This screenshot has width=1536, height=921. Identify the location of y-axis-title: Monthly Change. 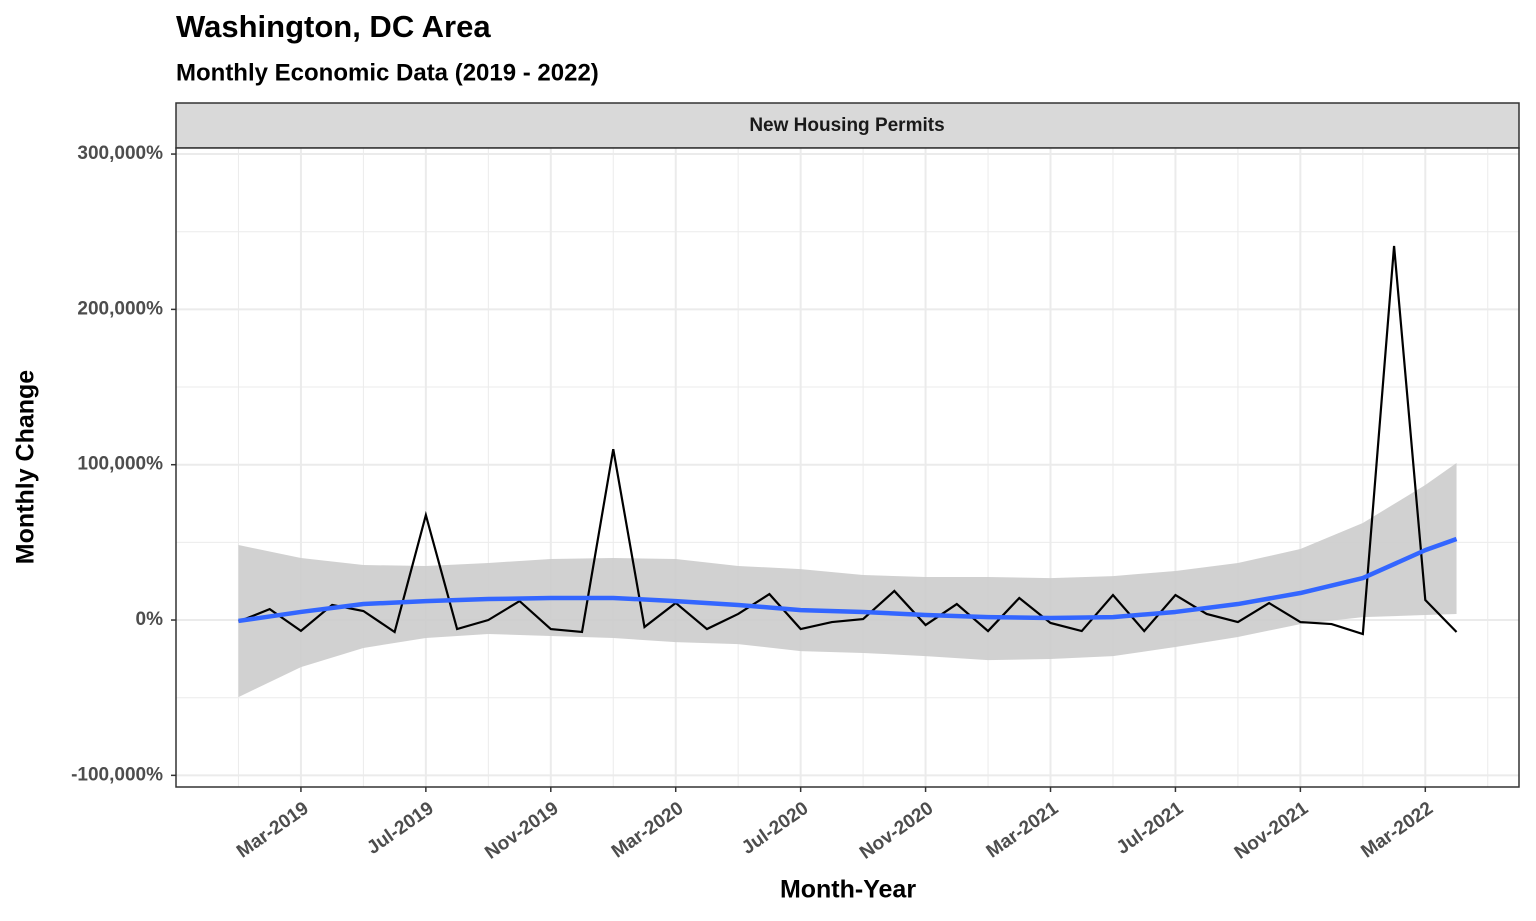
(26, 467).